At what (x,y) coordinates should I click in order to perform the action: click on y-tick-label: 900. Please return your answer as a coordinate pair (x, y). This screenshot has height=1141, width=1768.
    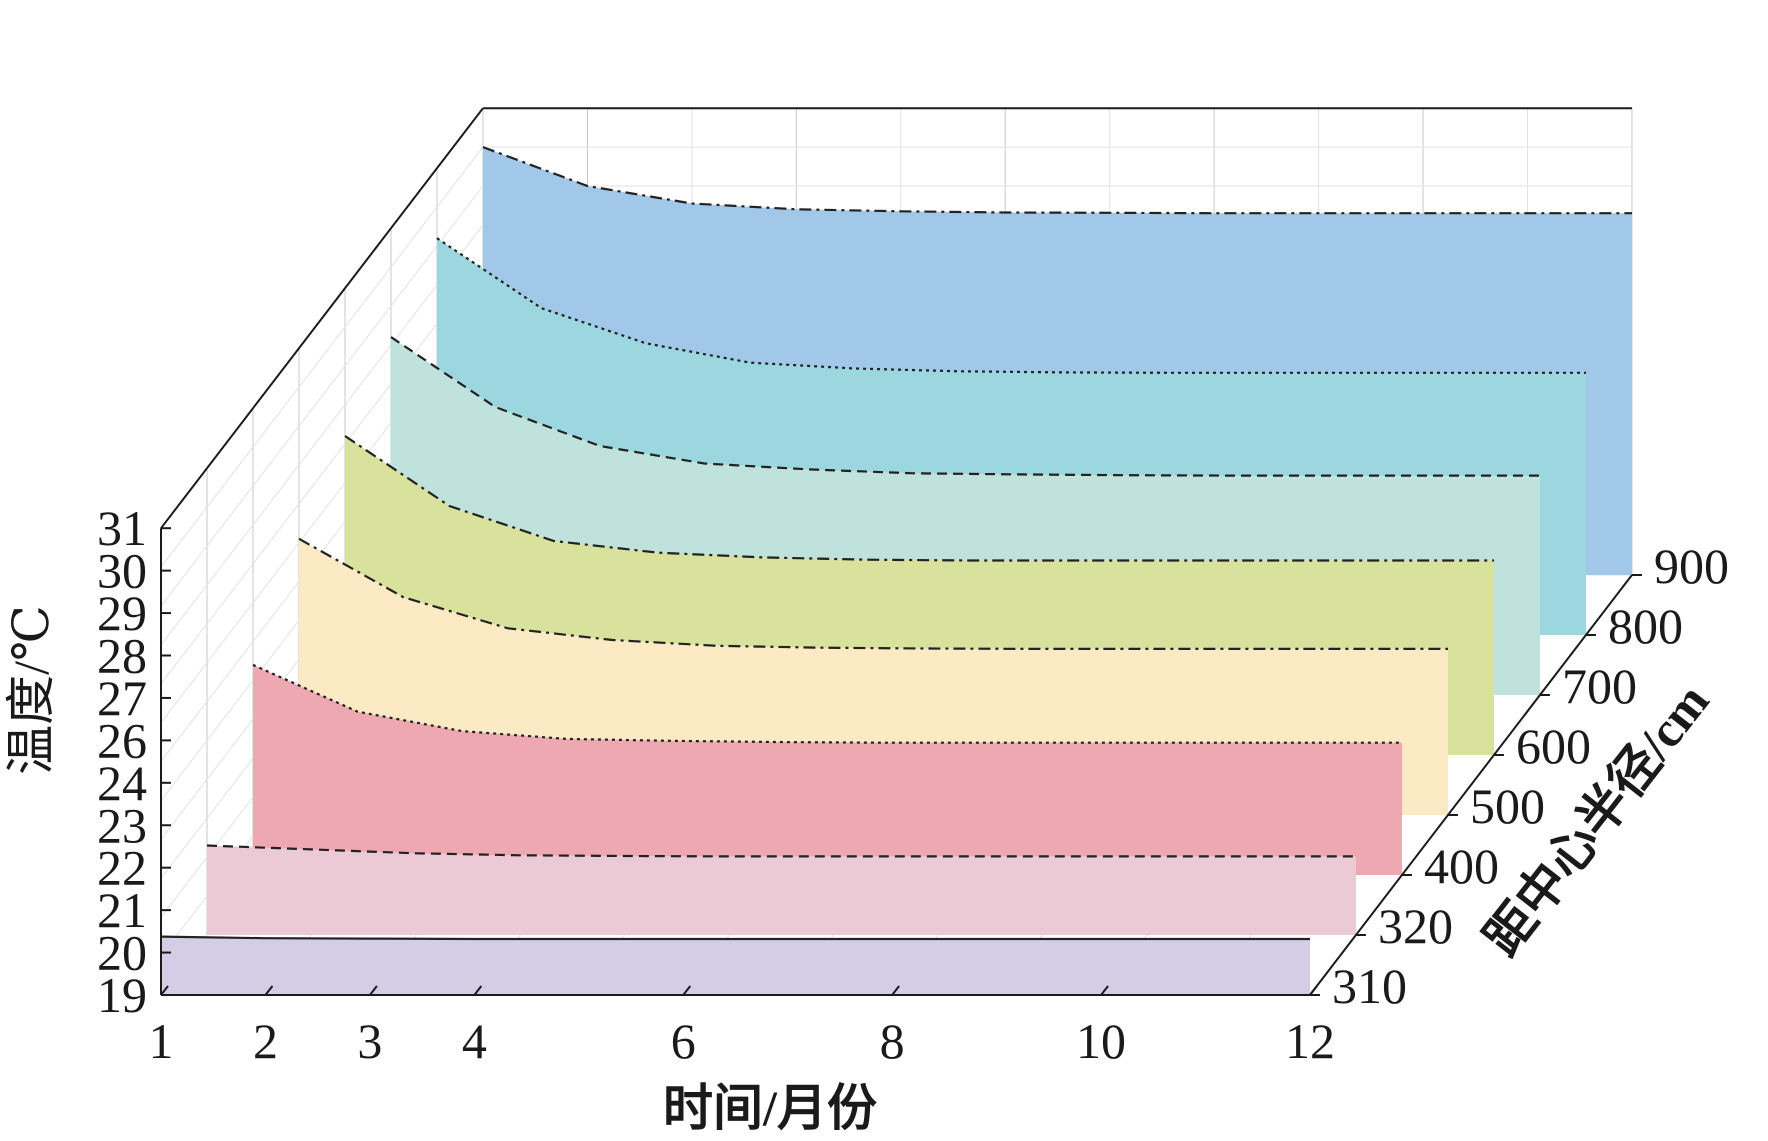
    Looking at the image, I should click on (1691, 566).